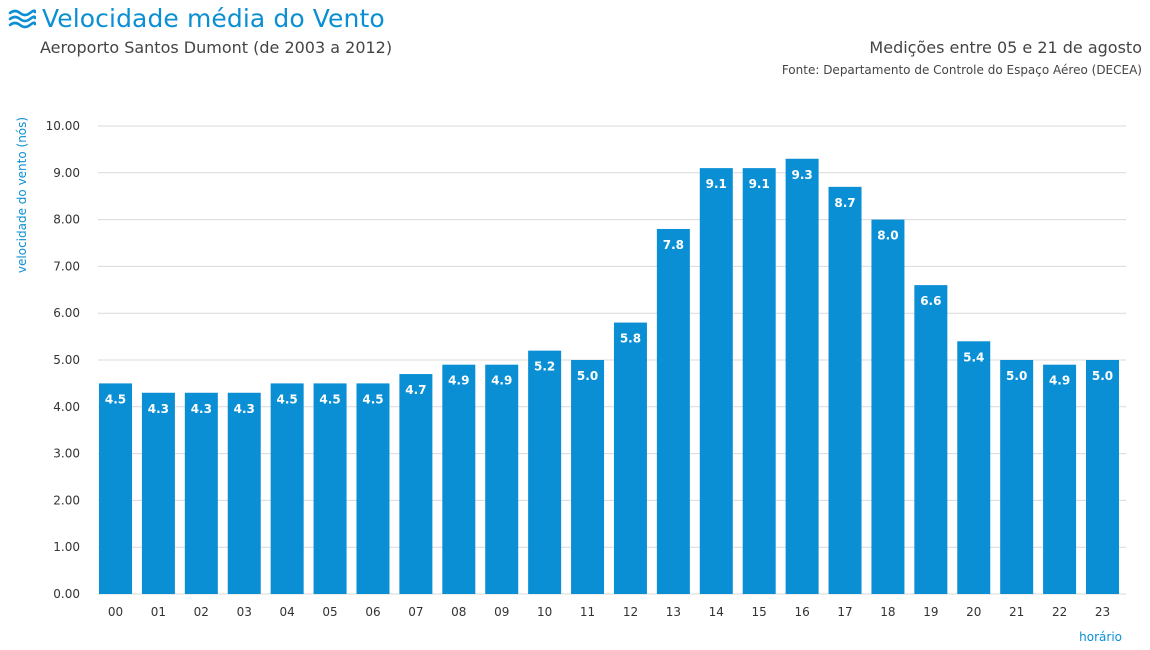  What do you see at coordinates (66, 407) in the screenshot?
I see `y-tick-label: 4.00` at bounding box center [66, 407].